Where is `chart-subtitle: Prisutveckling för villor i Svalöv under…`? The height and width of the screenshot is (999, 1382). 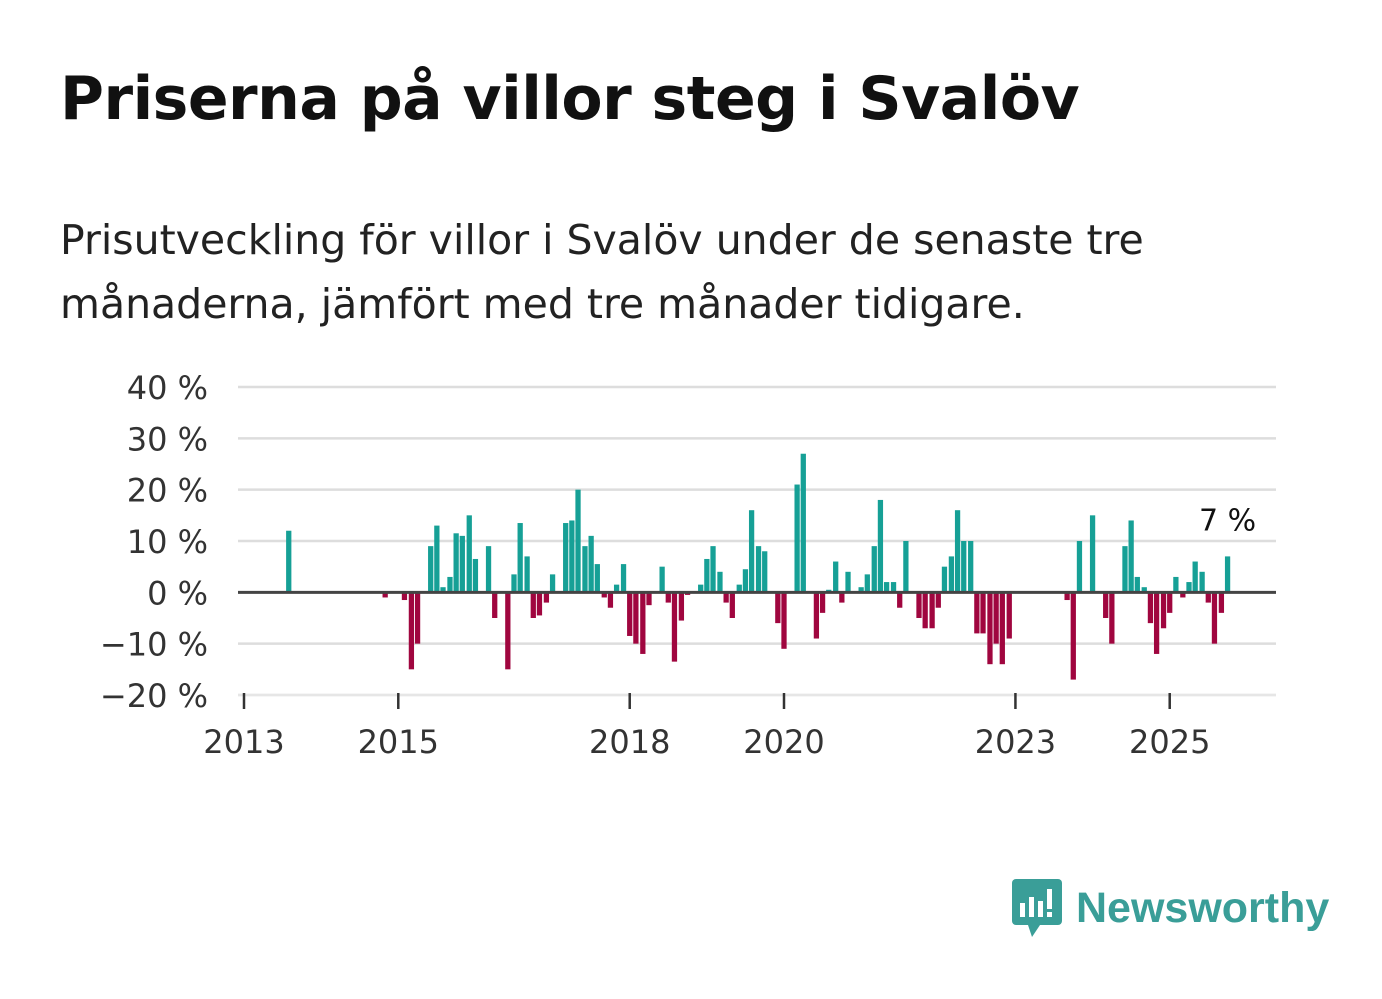
chart-subtitle: Prisutveckling för villor i Svalöv under… is located at coordinates (602, 272).